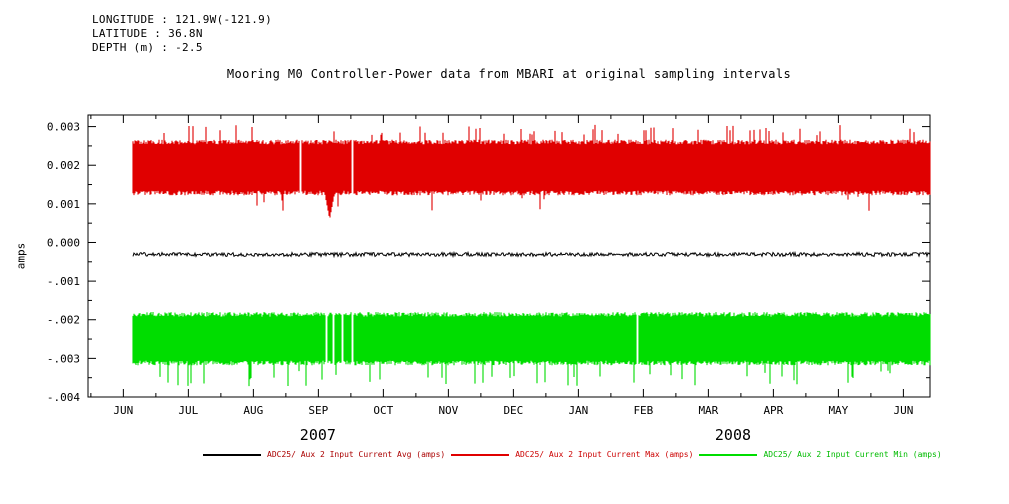  I want to click on y-tick-label: -.002, so click(63, 320).